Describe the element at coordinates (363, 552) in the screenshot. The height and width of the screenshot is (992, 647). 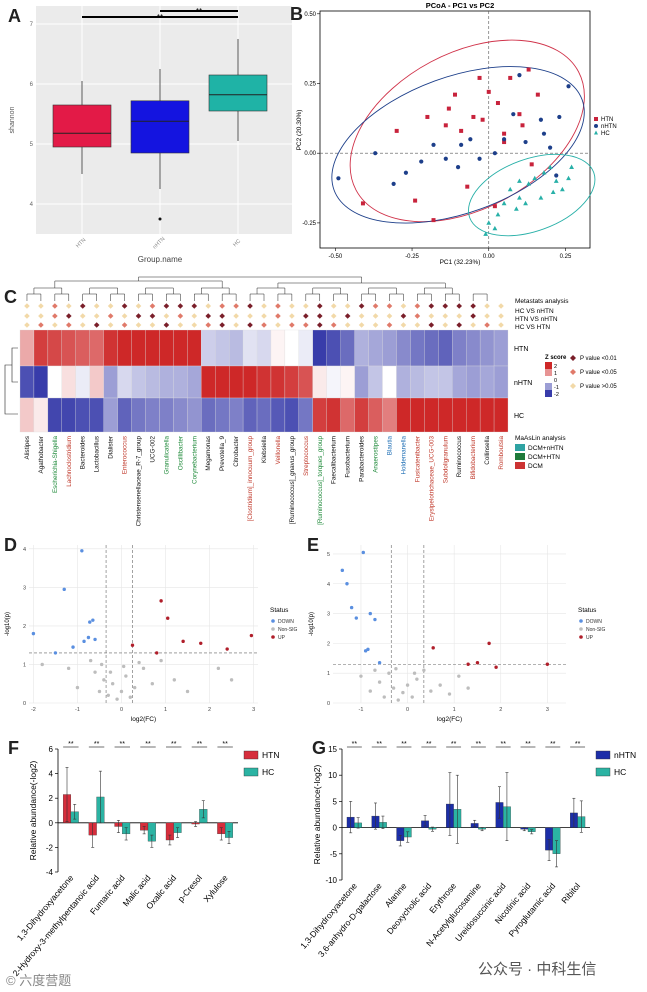
I see `panel-e-point-down` at that location.